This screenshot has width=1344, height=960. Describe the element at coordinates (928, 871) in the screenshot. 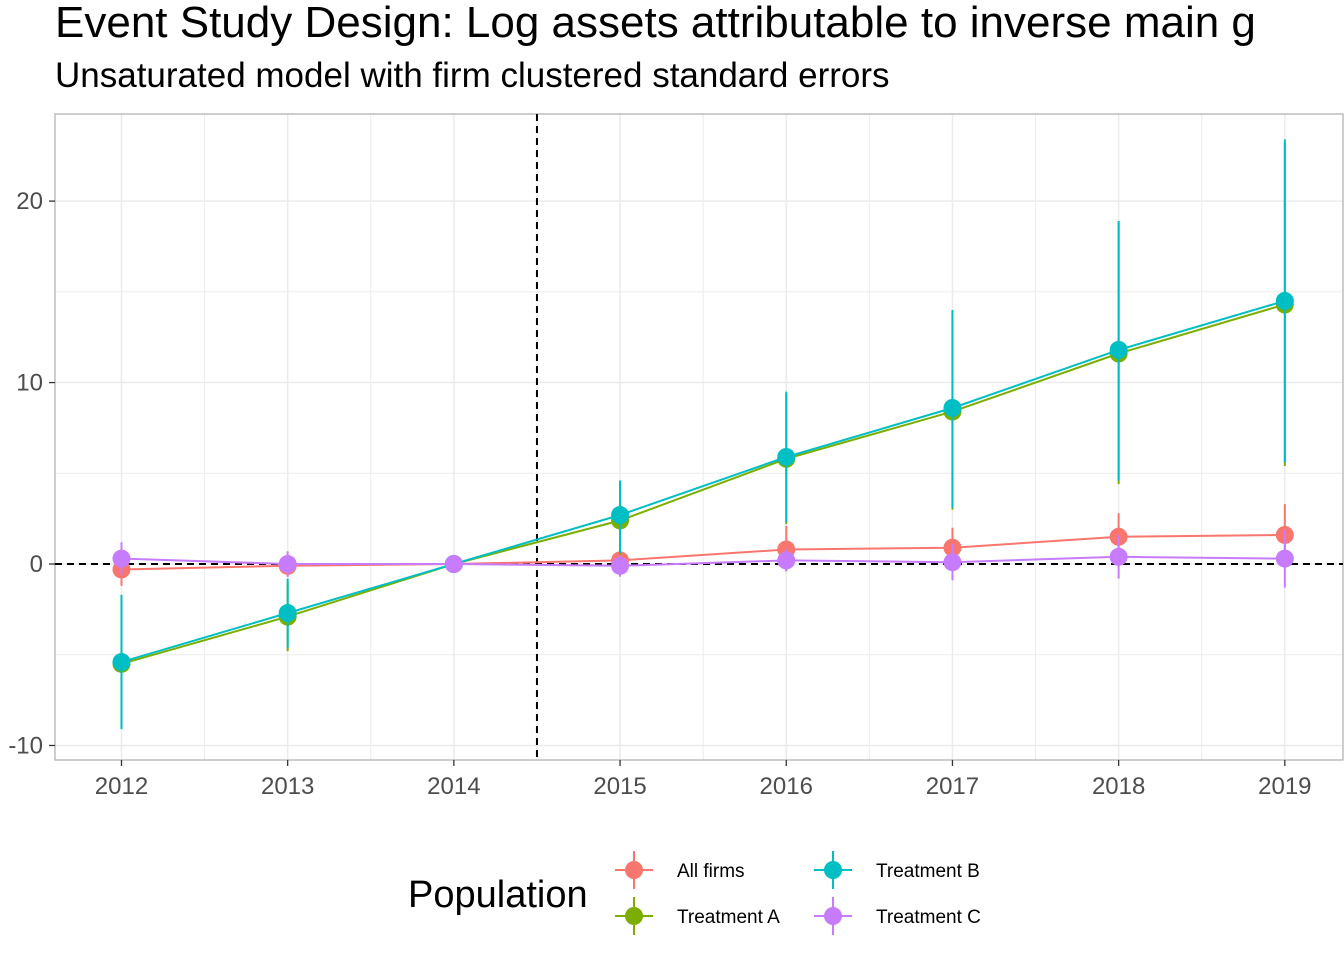

I see `legend-label: Treatment B` at that location.